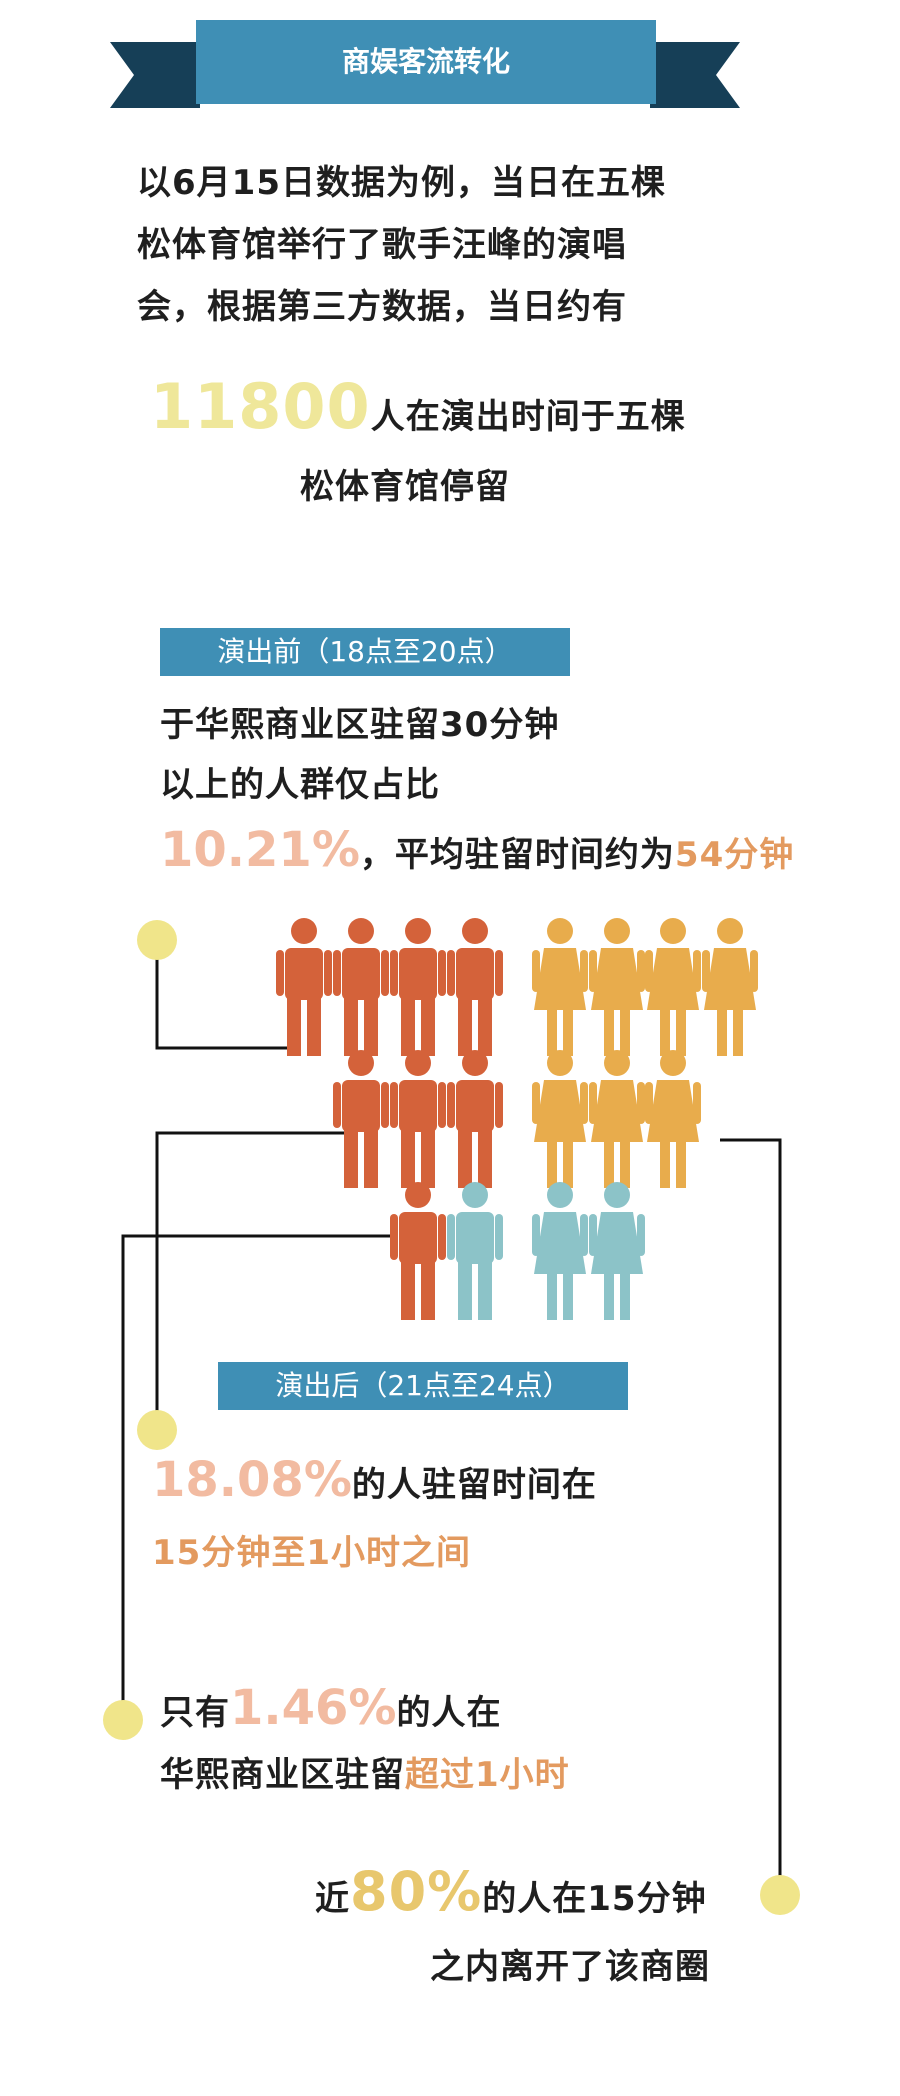  Describe the element at coordinates (570, 1967) in the screenshot. I see `after-stat-3-line-2: 之内离开了该商圈` at that location.